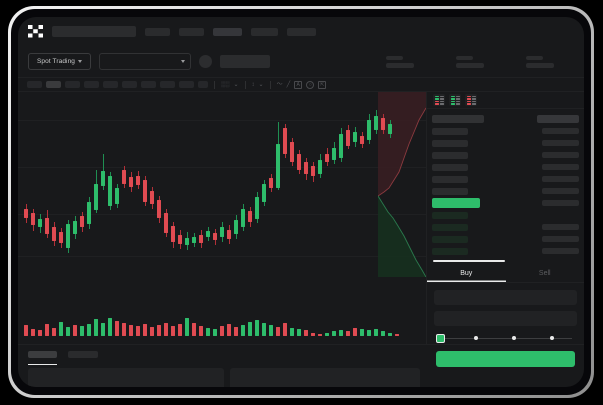 The width and height of the screenshot is (603, 405). Describe the element at coordinates (35, 31) in the screenshot. I see `okx-logo` at that location.